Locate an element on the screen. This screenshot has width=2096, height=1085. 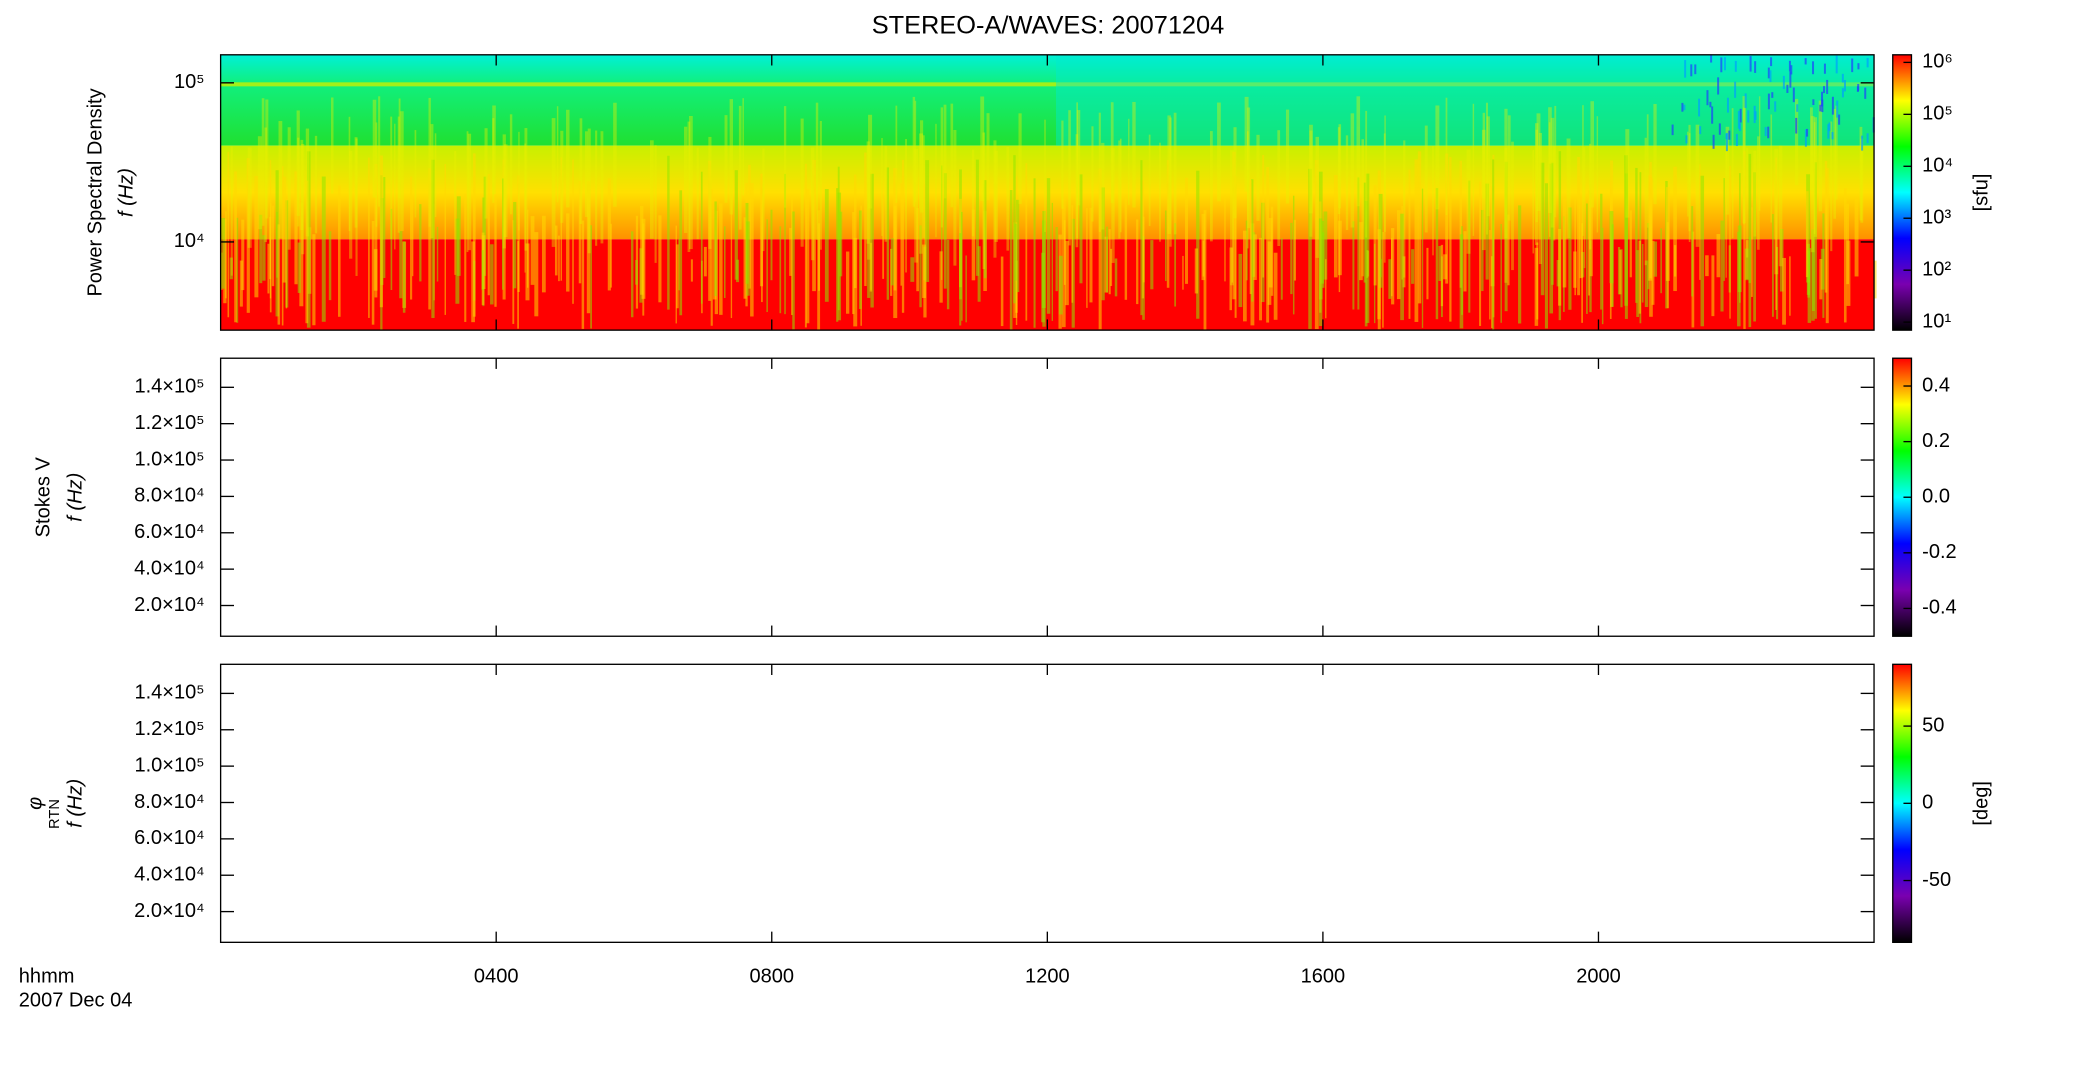
colorbar-tick-label: 0.0 is located at coordinates (1936, 497).